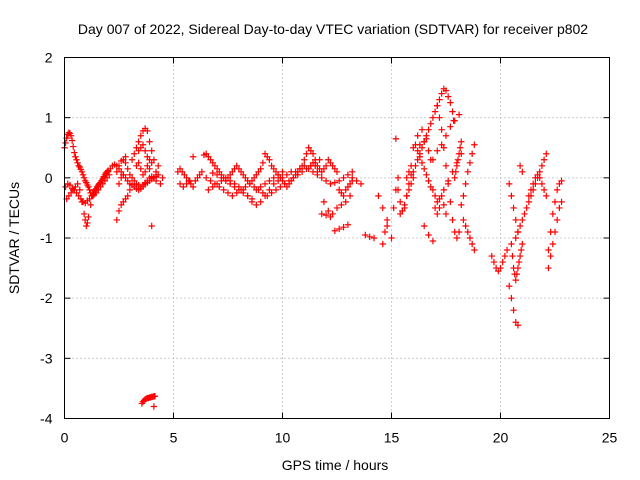 The width and height of the screenshot is (640, 480). Describe the element at coordinates (174, 438) in the screenshot. I see `x-tick-label: 5` at that location.